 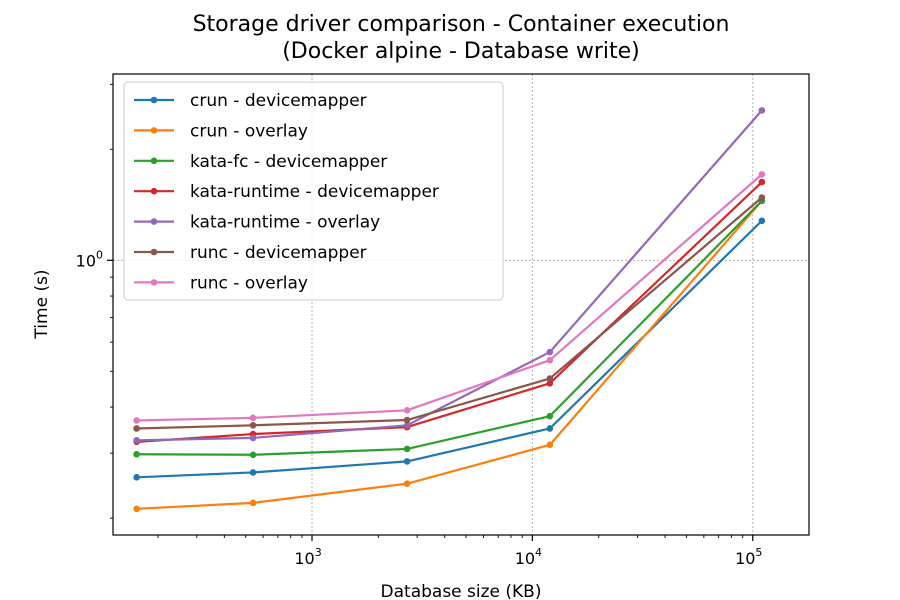 What do you see at coordinates (249, 131) in the screenshot?
I see `legend-label: crun - overlay` at bounding box center [249, 131].